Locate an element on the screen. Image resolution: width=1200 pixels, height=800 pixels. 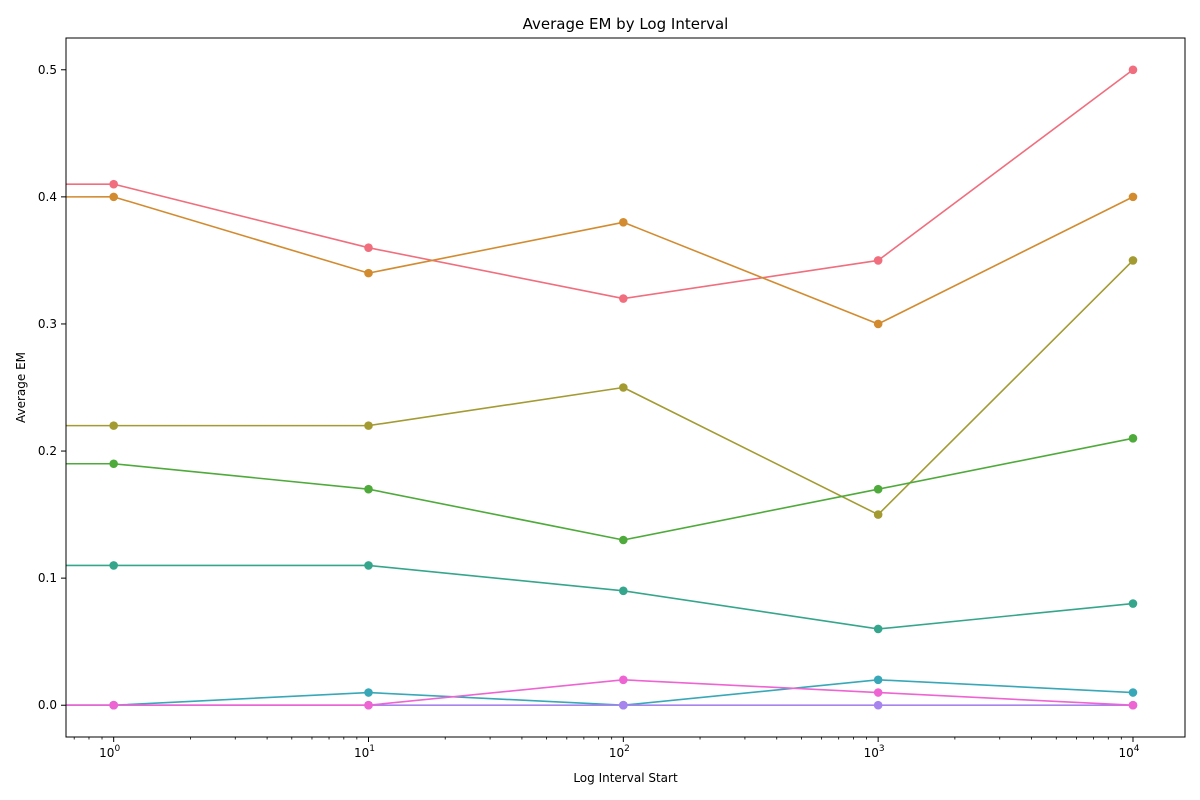
x-tick-label: 10⁴ is located at coordinates (1128, 752).